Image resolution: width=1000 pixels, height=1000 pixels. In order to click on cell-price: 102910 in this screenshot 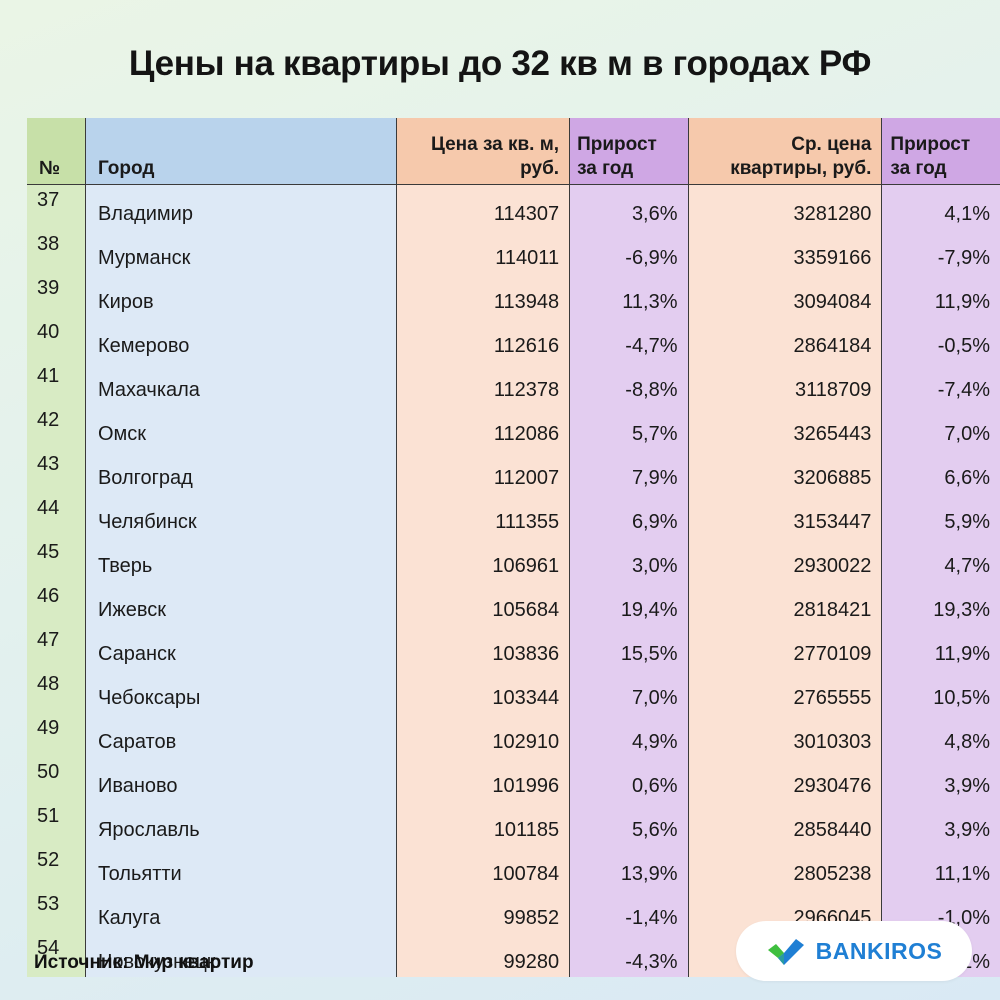, I will do `click(483, 735)`.